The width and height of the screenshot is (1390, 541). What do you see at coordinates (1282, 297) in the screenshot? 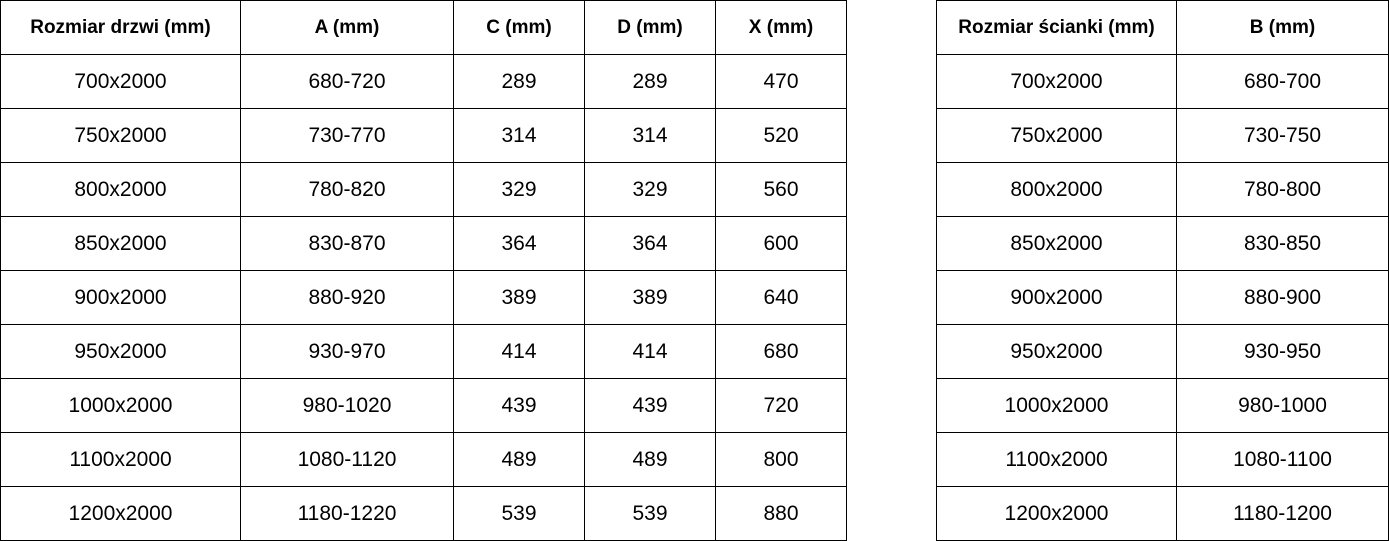
I see `table-cell: 880-900` at bounding box center [1282, 297].